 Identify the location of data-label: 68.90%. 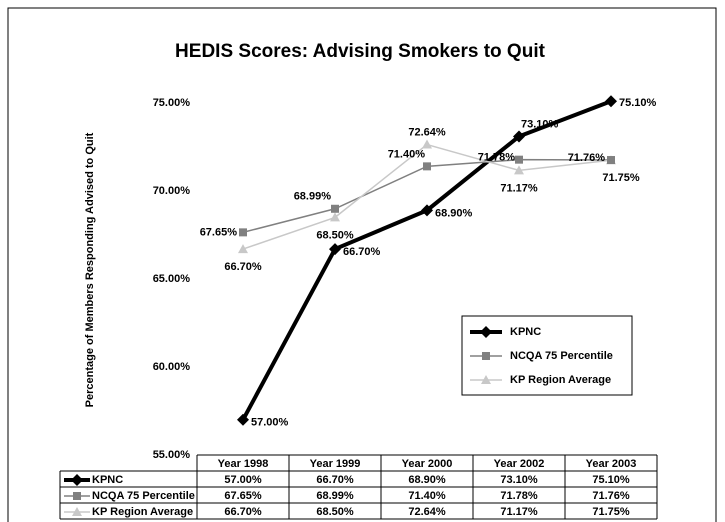
(454, 213).